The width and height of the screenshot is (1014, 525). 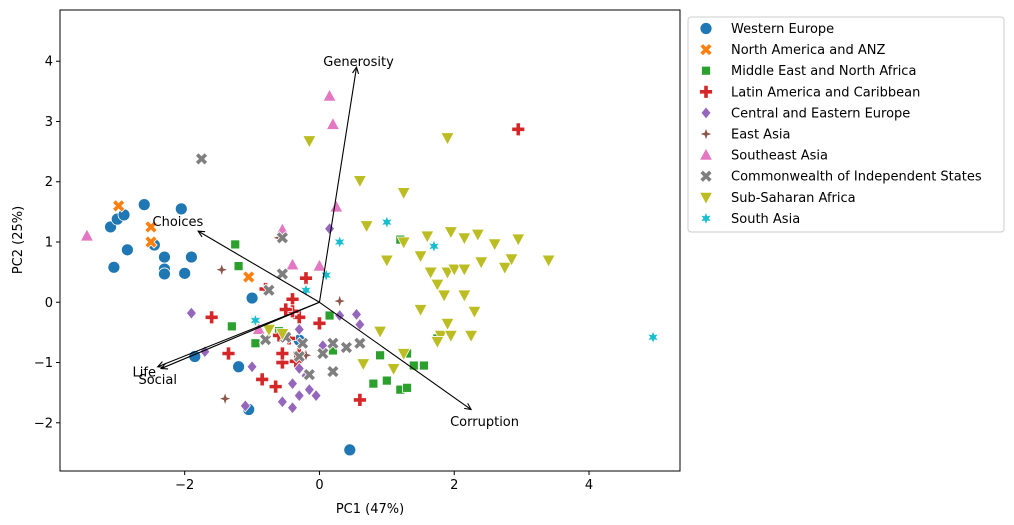 What do you see at coordinates (782, 29) in the screenshot?
I see `legend-label: Western Europe` at bounding box center [782, 29].